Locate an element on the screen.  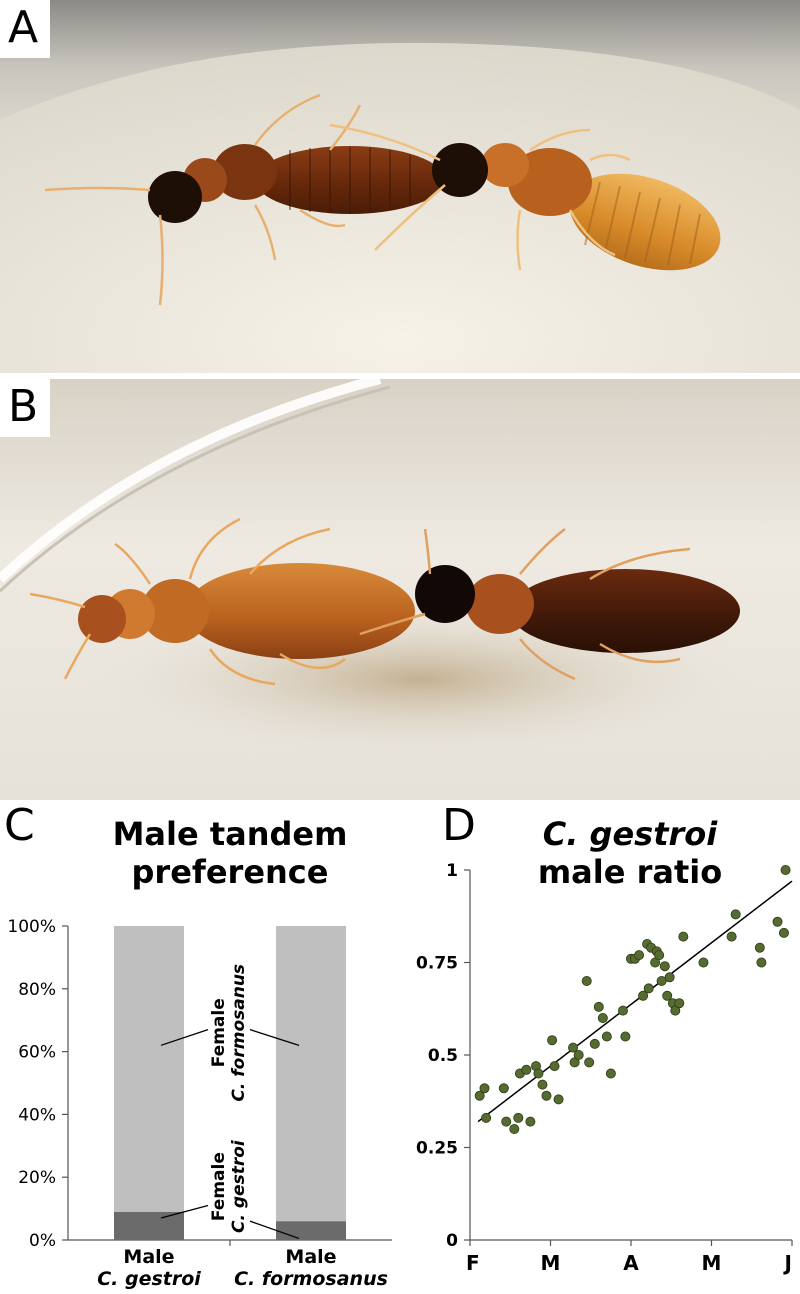
y-tick-label: 0.25 is located at coordinates (437, 1149).